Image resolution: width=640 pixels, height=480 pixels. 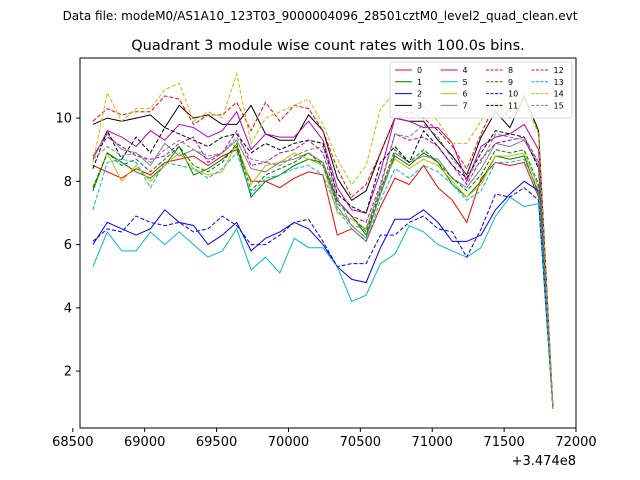 What do you see at coordinates (465, 70) in the screenshot?
I see `legend-label-4: 4` at bounding box center [465, 70].